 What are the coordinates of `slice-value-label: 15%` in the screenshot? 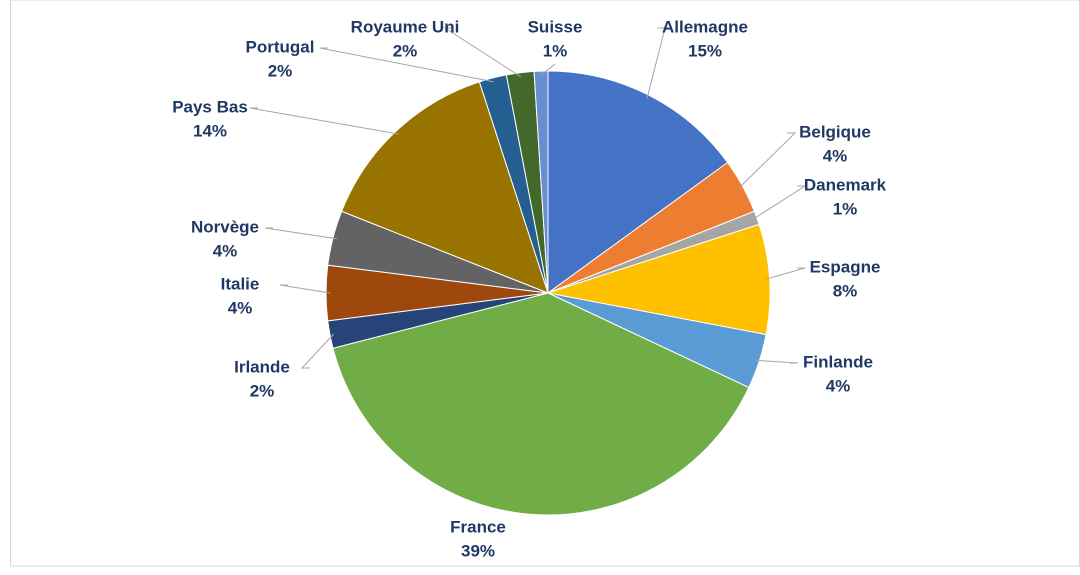 It's located at (705, 50).